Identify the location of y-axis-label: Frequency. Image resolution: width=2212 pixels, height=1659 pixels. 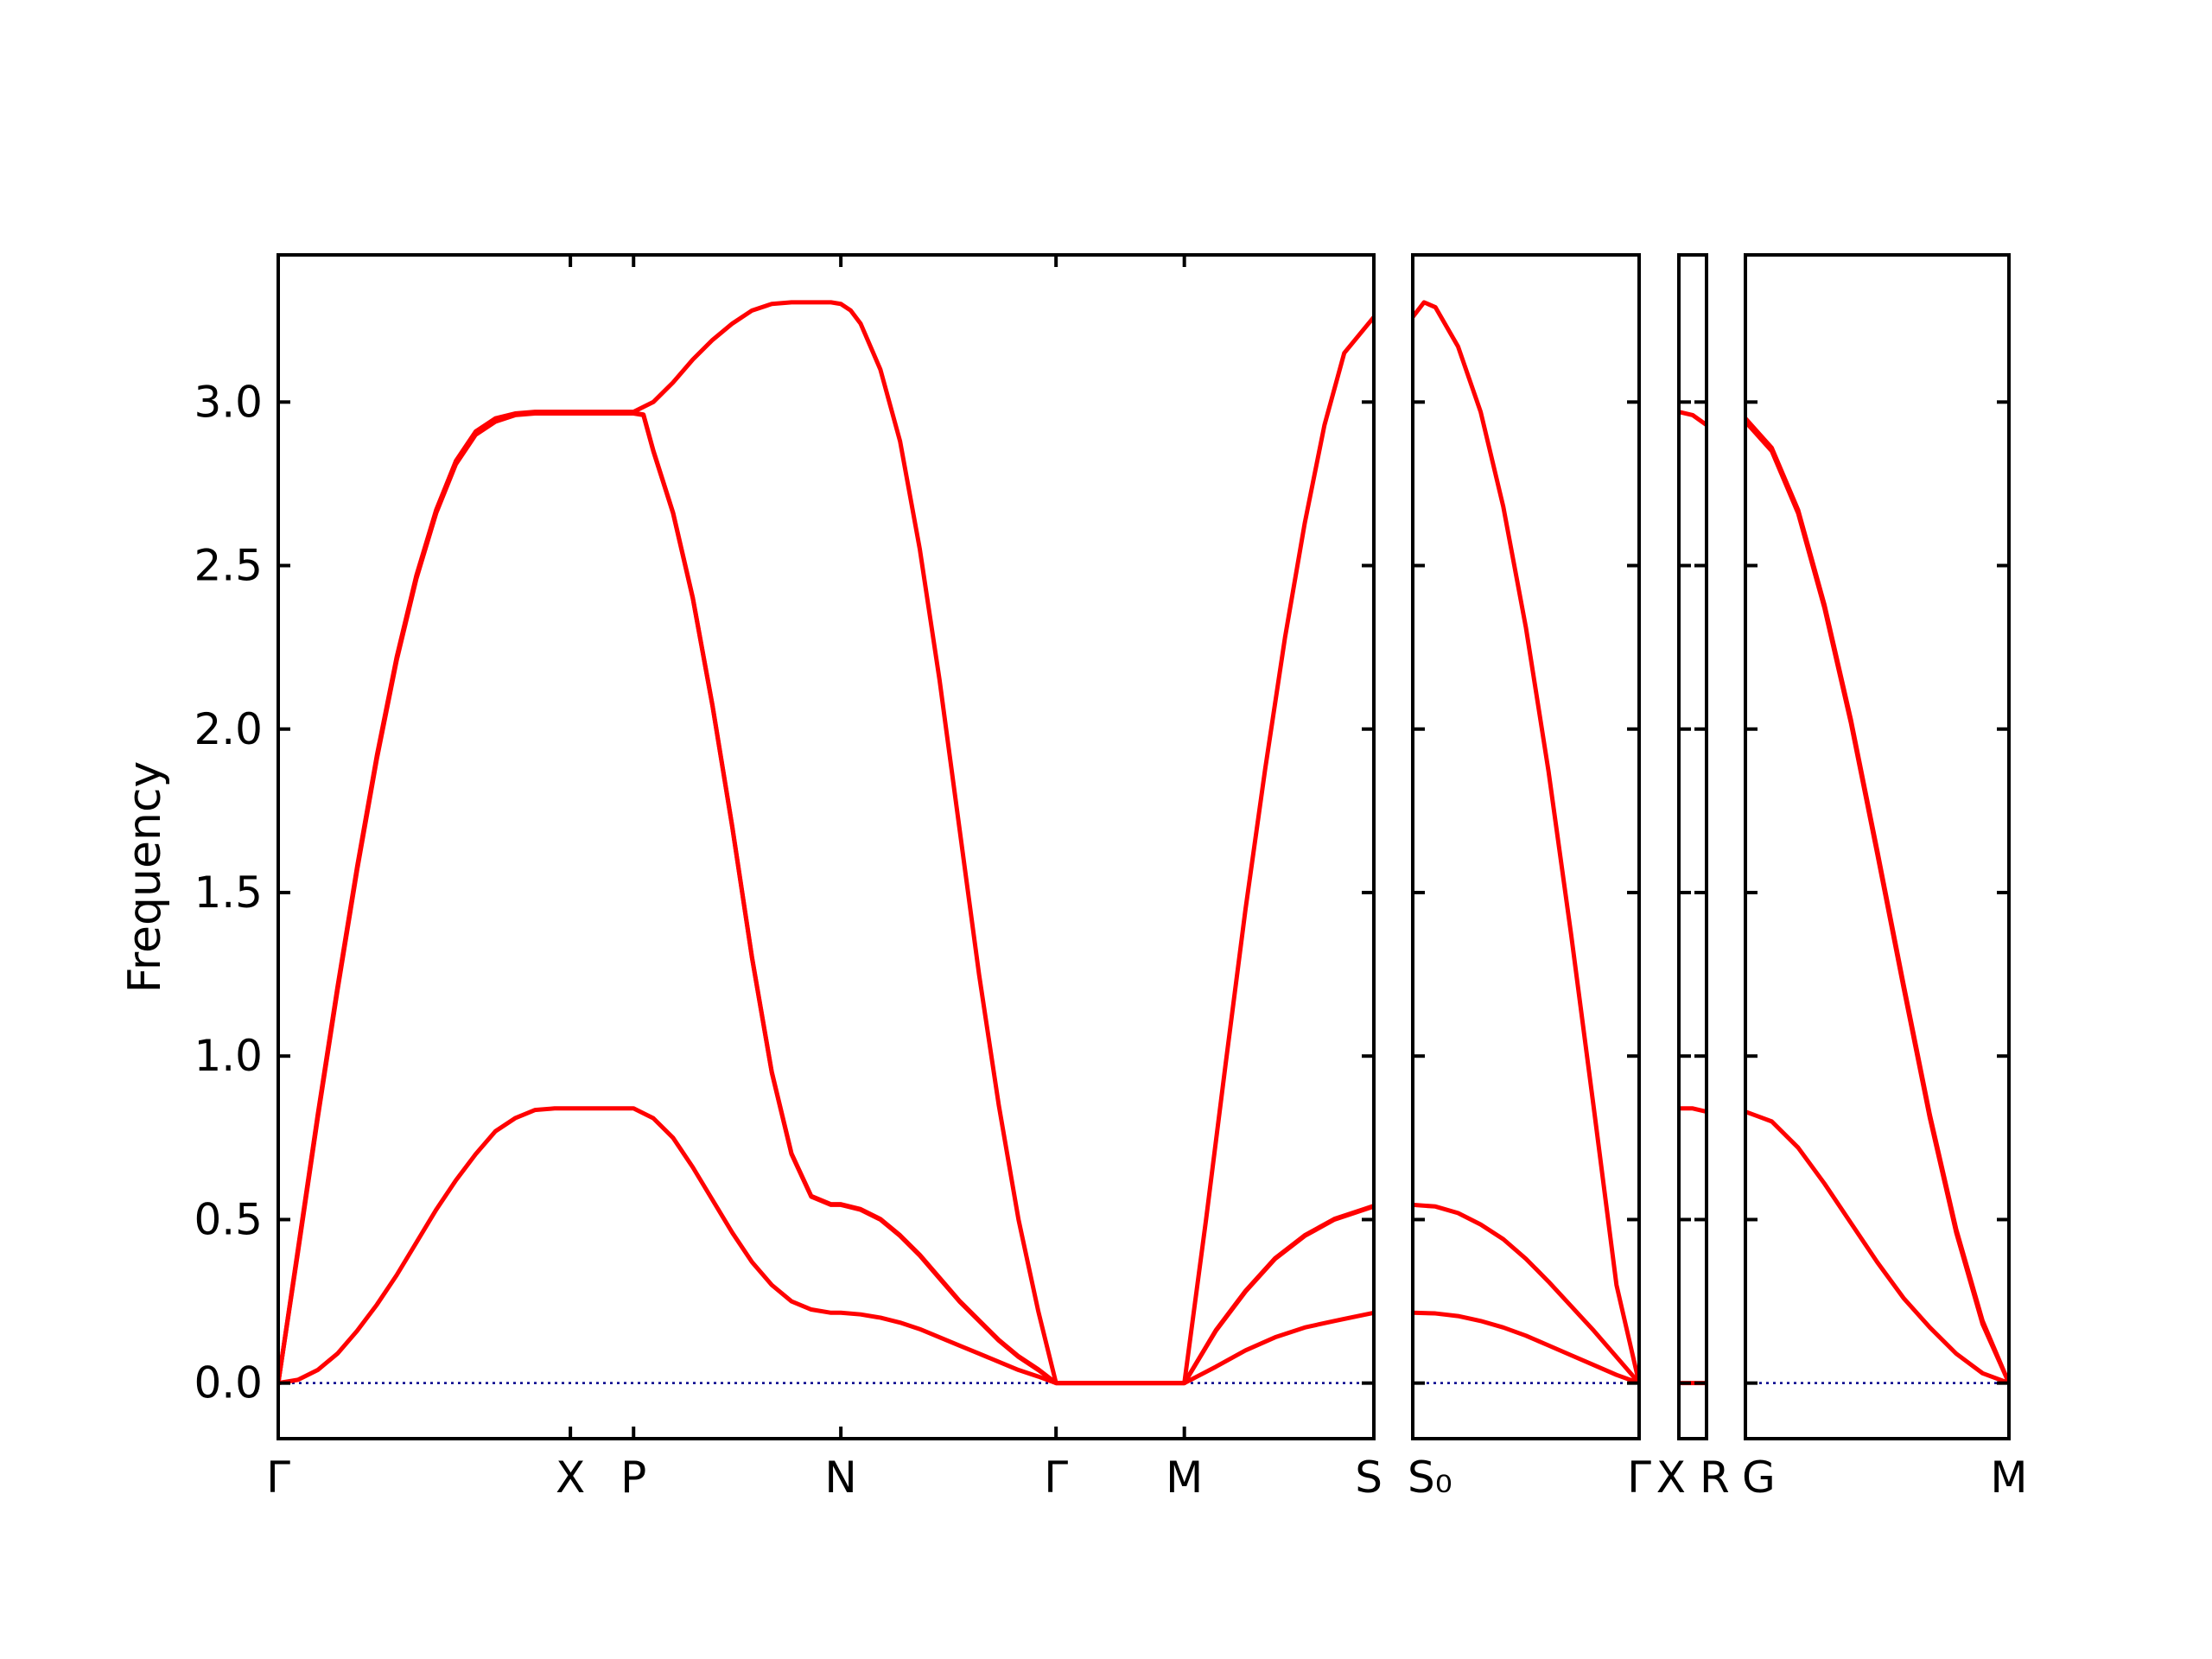
(145, 877).